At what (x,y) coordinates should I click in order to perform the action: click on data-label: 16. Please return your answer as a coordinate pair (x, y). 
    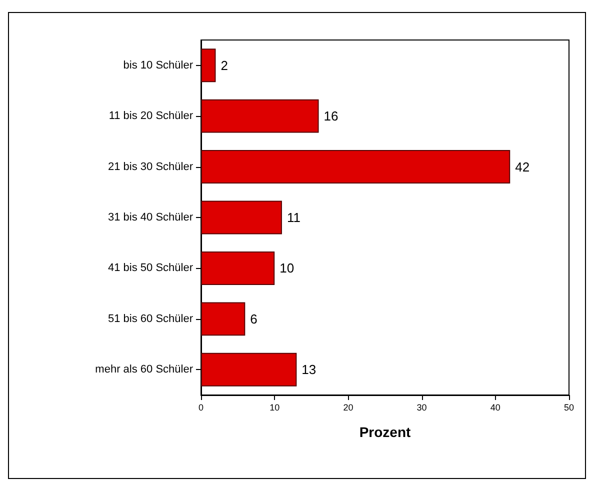
    Looking at the image, I should click on (331, 116).